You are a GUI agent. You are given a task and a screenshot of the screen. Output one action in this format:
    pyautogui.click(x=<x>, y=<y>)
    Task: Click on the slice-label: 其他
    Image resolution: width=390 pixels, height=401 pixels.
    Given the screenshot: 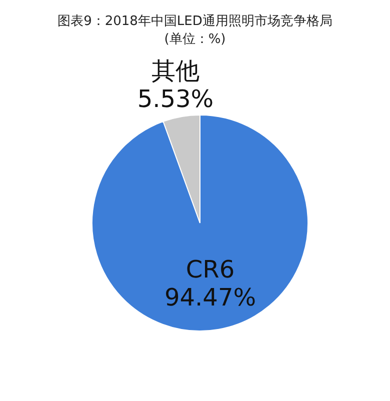 What is the action you would take?
    pyautogui.click(x=175, y=71)
    